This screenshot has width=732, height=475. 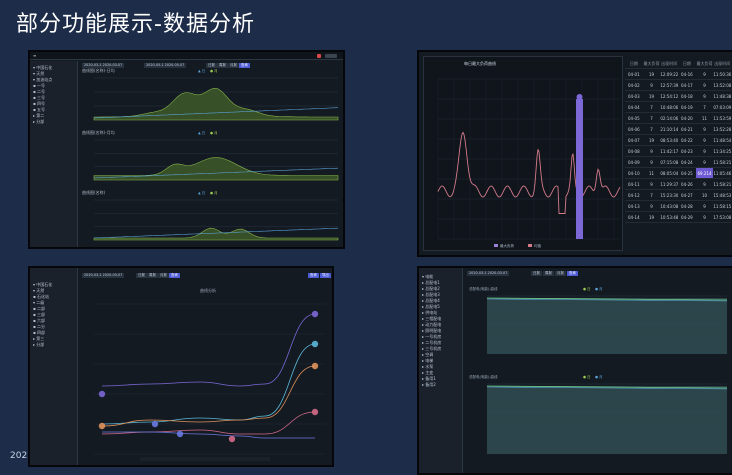 I want to click on tree-item: ▸ 空调, so click(x=428, y=354).